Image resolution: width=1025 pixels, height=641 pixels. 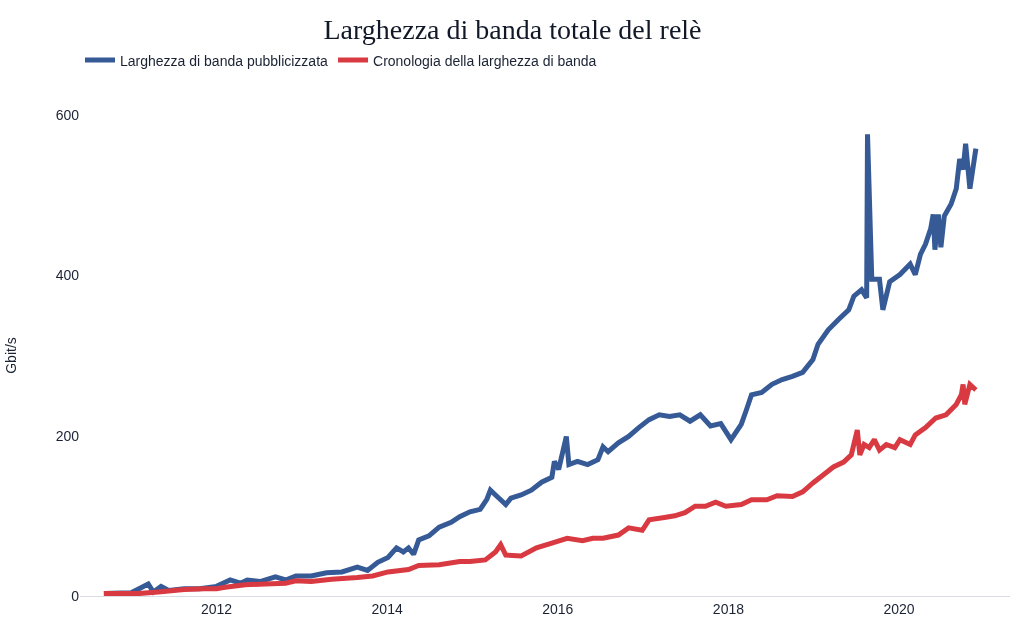 I want to click on y-tick-label: 600, so click(x=67, y=114).